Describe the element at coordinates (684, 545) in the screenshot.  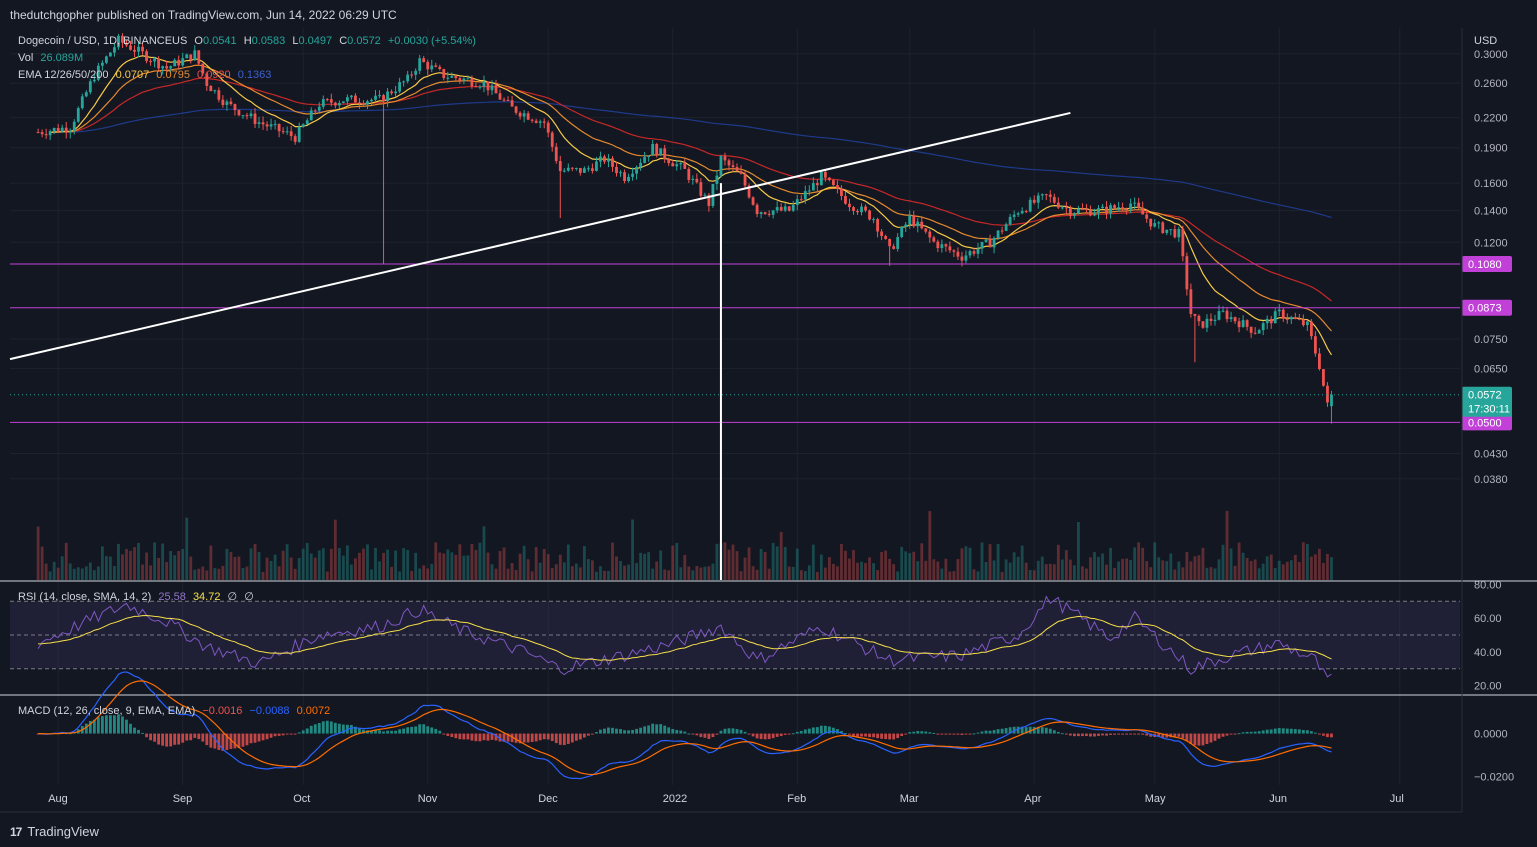
I see `volume-bars` at that location.